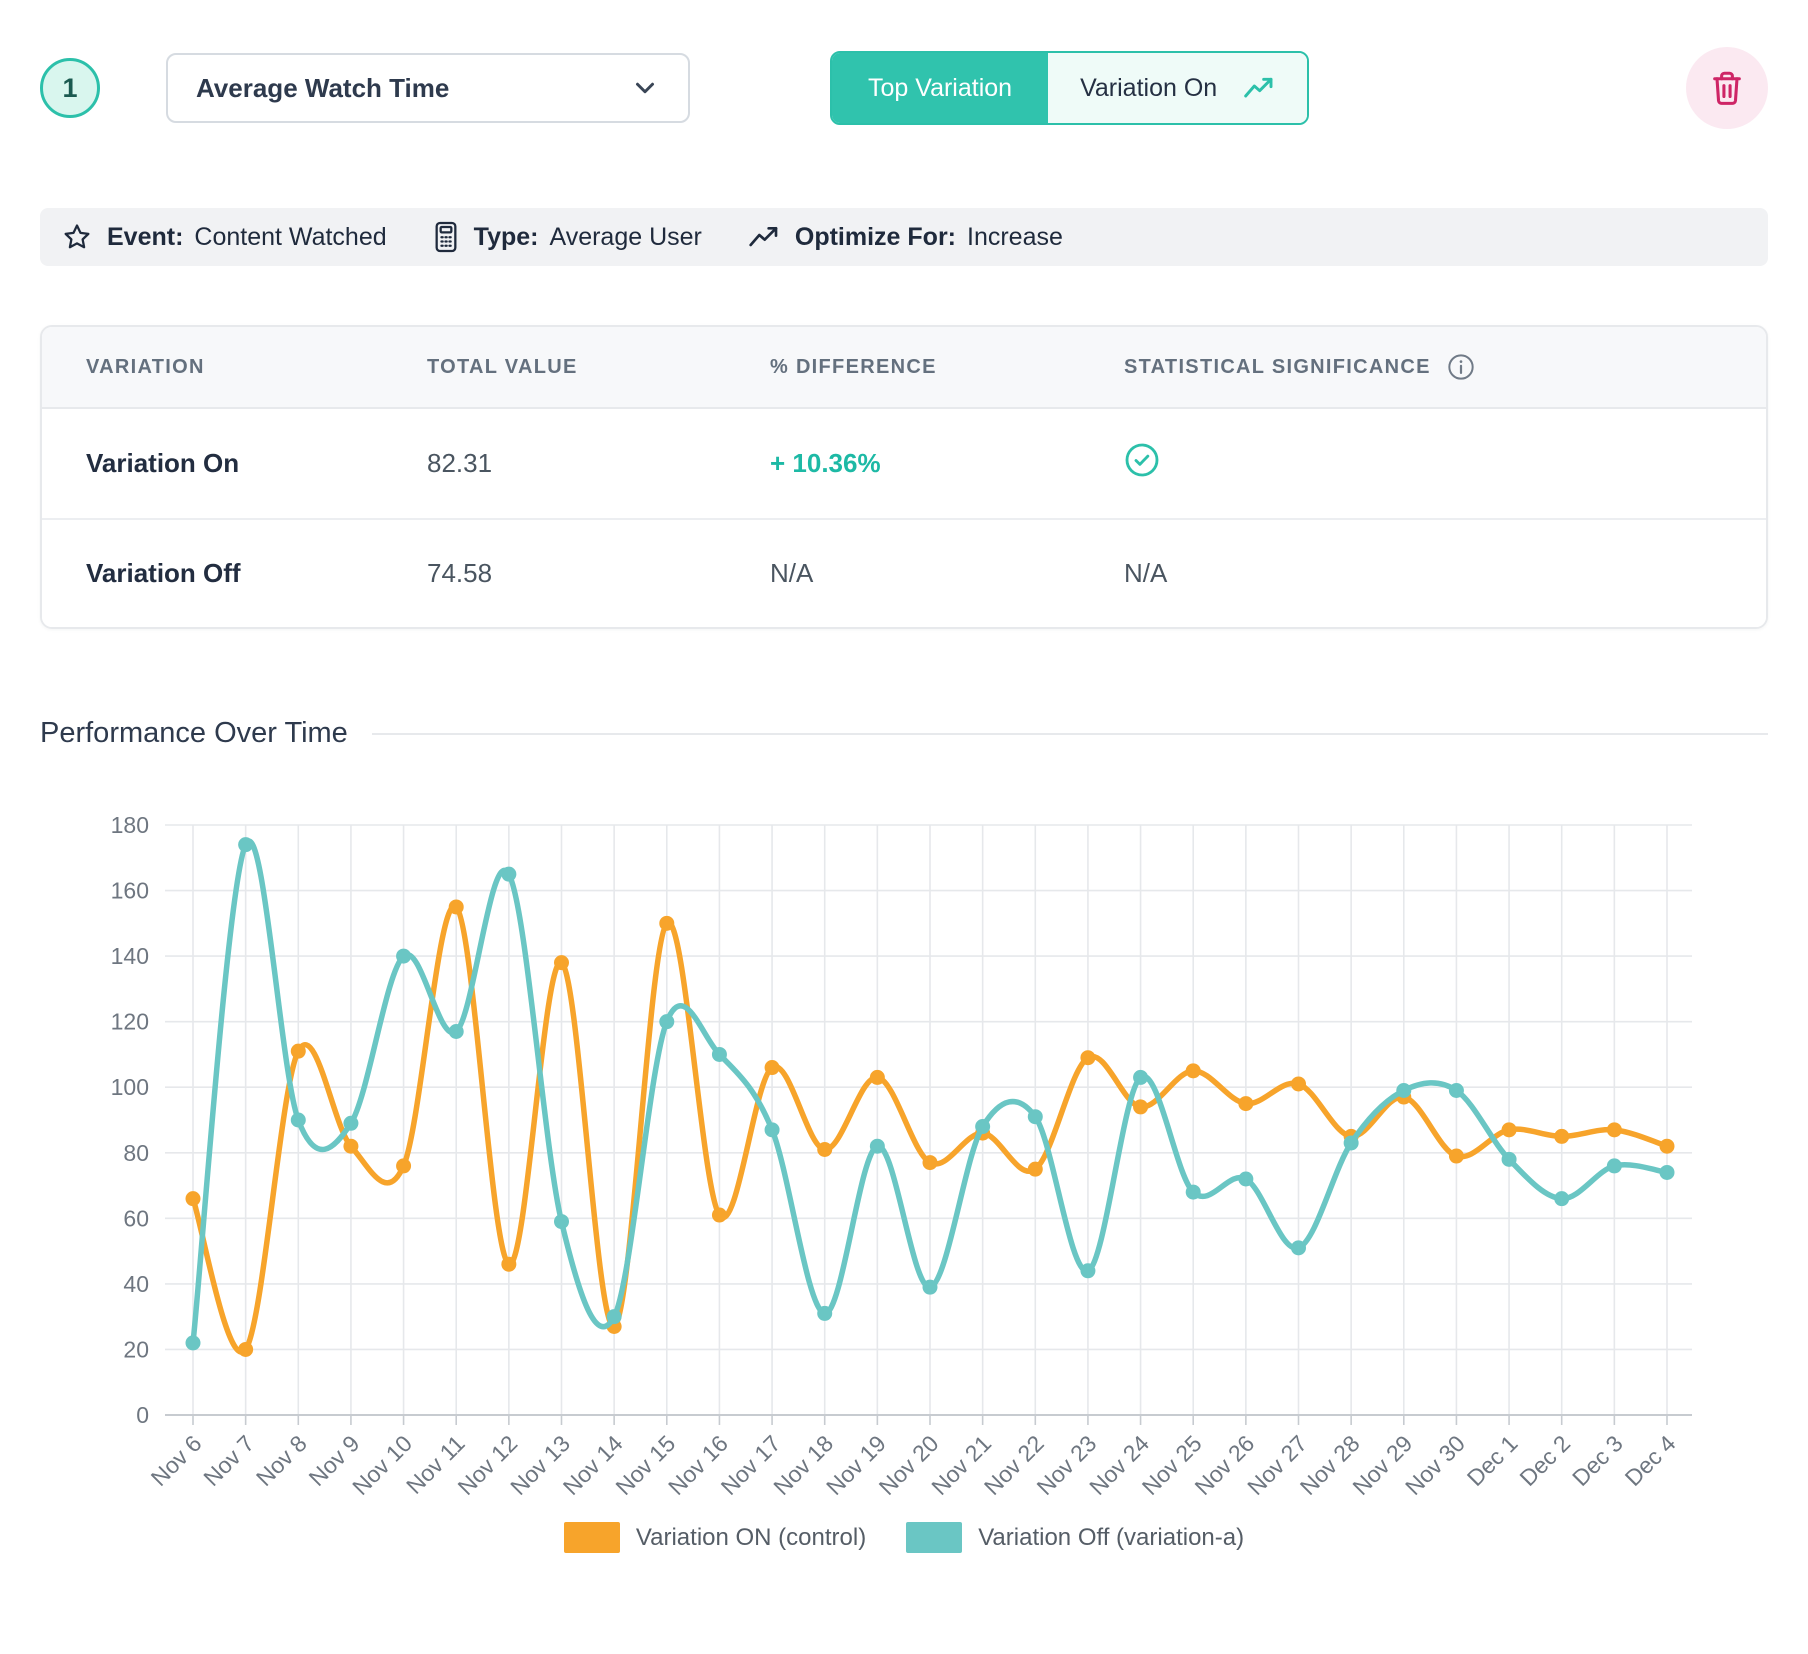 The height and width of the screenshot is (1654, 1808). Describe the element at coordinates (145, 366) in the screenshot. I see `col-variation: VARIATION` at that location.